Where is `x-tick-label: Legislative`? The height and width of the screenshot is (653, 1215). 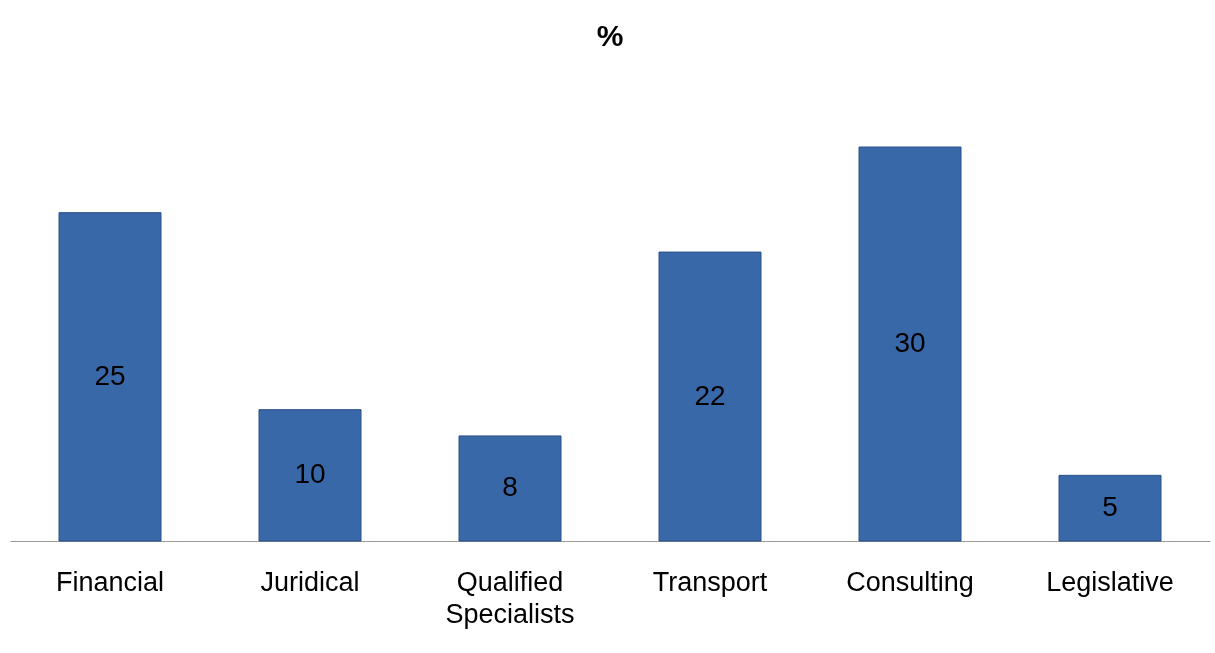
x-tick-label: Legislative is located at coordinates (1110, 581).